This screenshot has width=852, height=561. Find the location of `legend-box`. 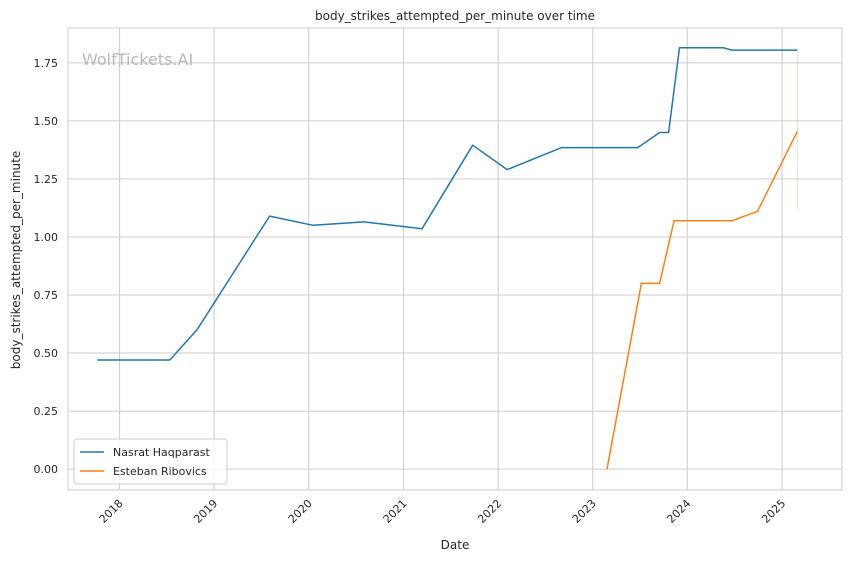

legend-box is located at coordinates (150, 461).